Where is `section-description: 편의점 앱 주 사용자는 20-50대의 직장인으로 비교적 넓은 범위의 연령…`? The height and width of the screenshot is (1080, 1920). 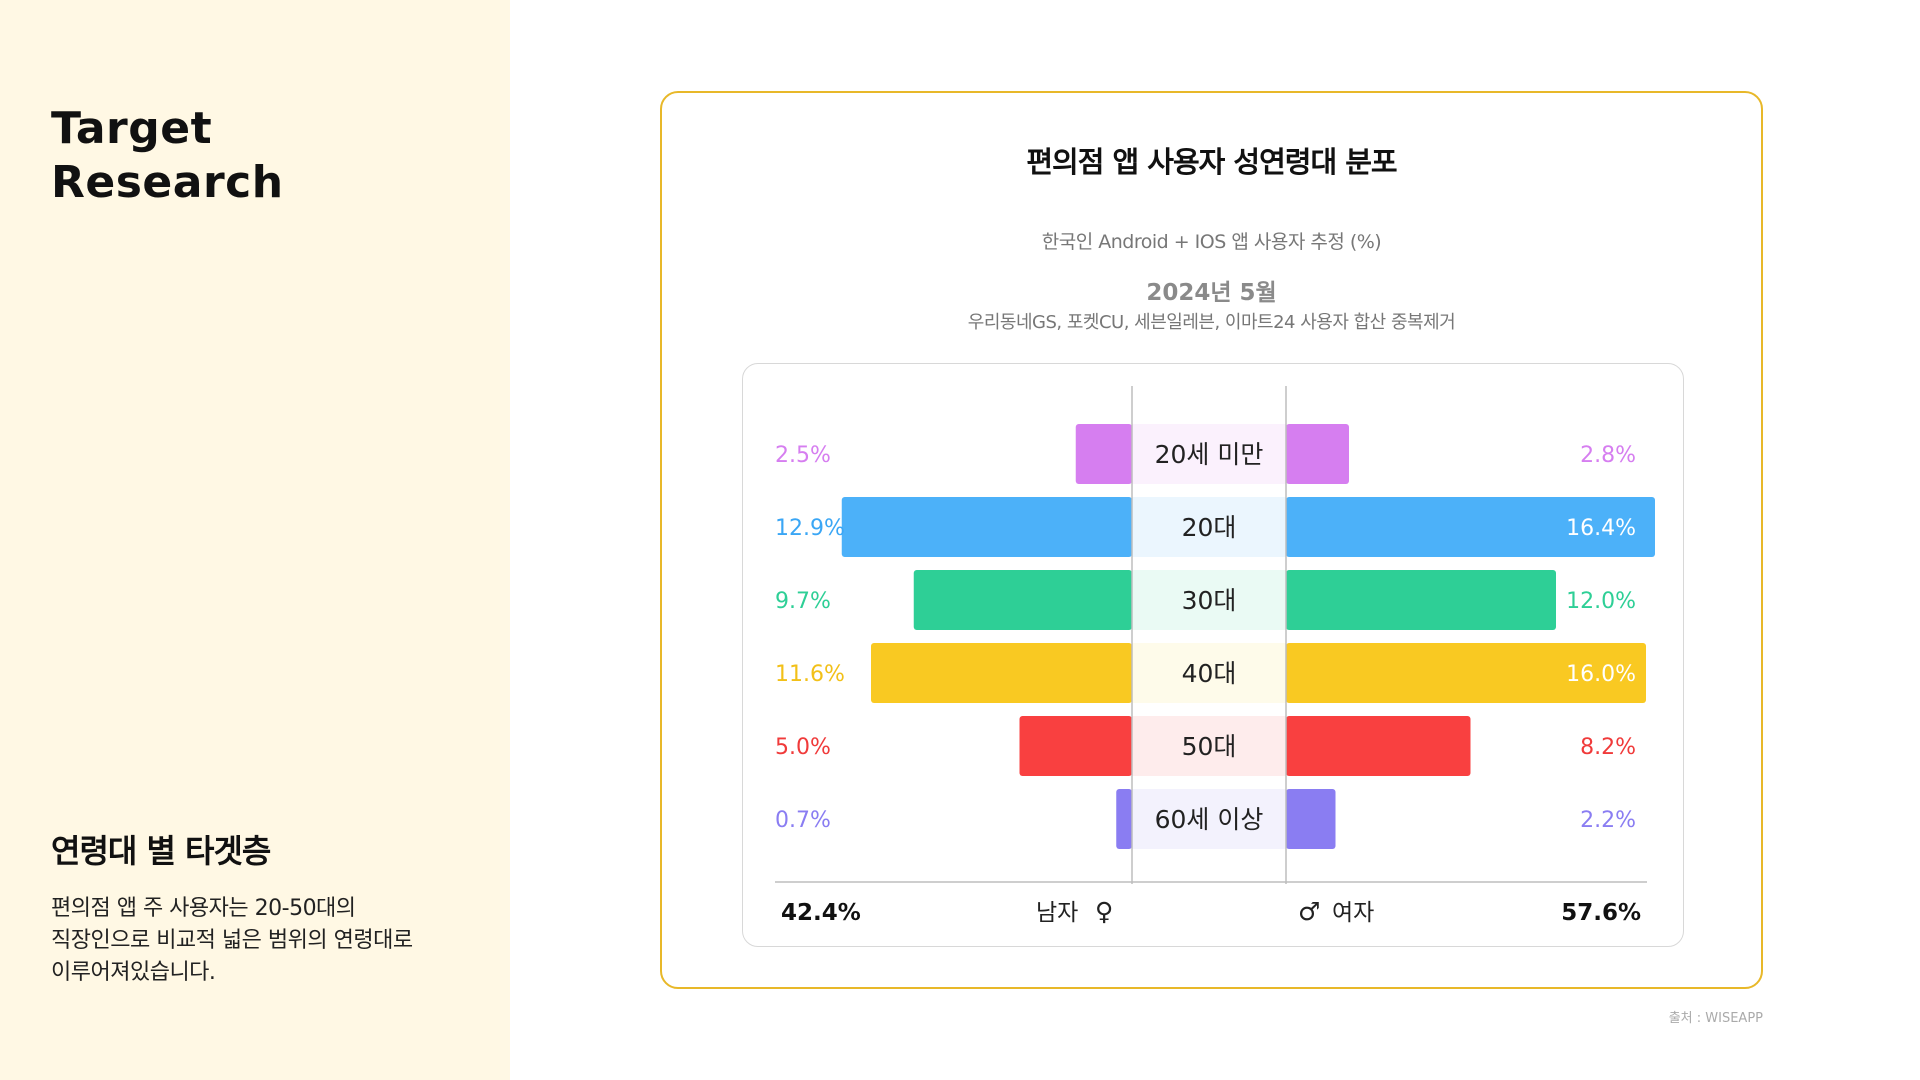
section-description: 편의점 앱 주 사용자는 20-50대의 직장인으로 비교적 넓은 범위의 연령… is located at coordinates (261, 941).